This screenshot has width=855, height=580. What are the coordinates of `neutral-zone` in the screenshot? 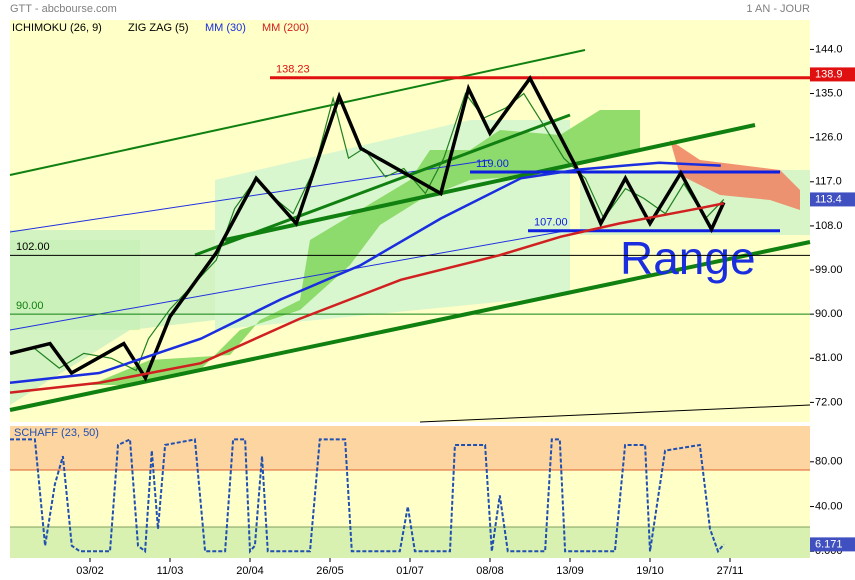 It's located at (410, 498).